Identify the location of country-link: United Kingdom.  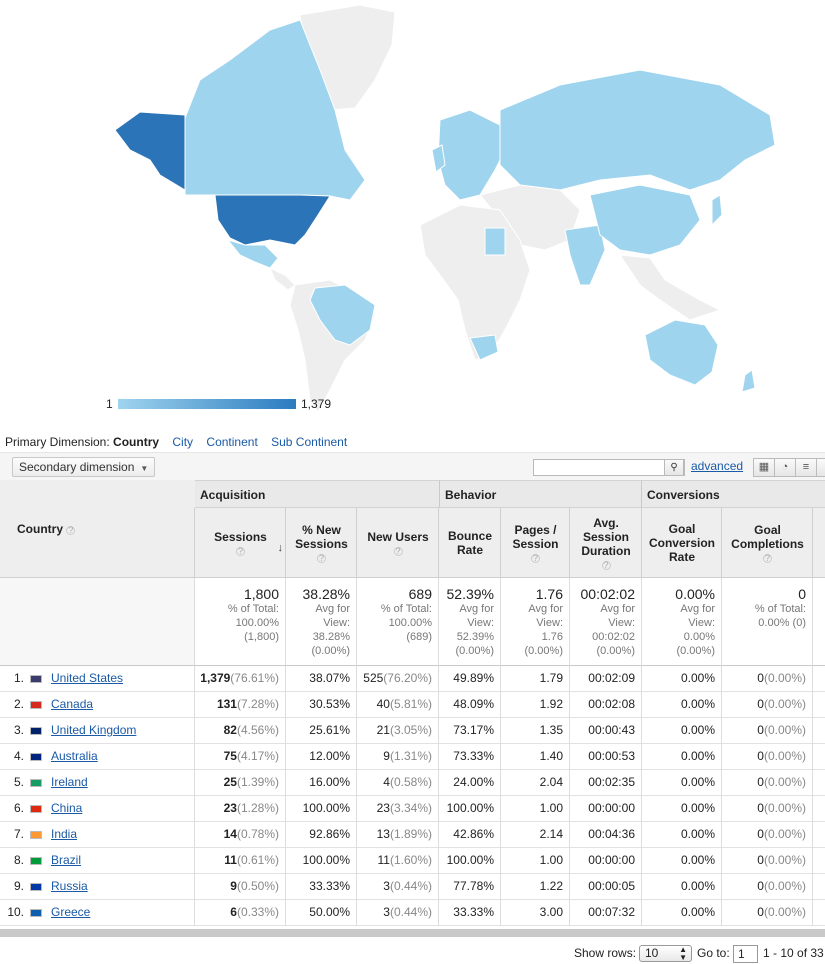
(94, 730).